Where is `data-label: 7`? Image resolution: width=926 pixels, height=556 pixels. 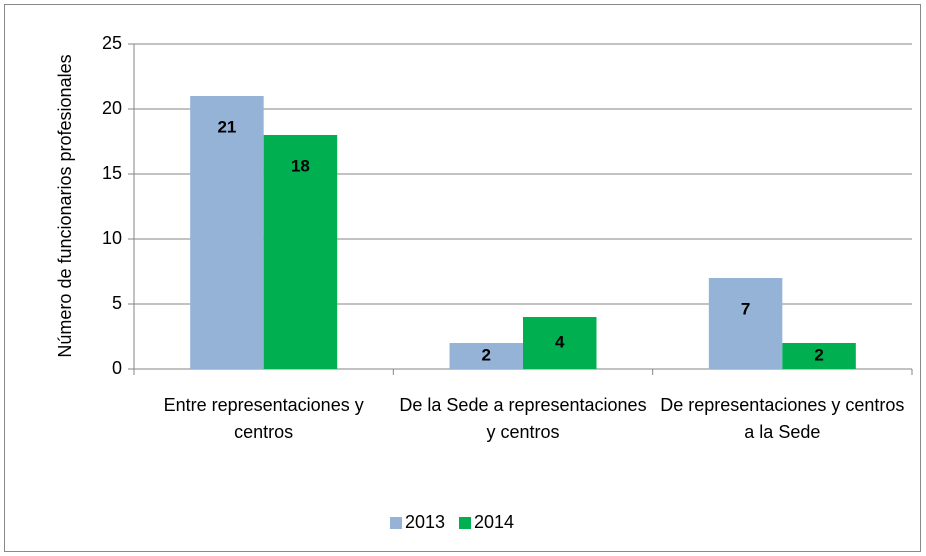 data-label: 7 is located at coordinates (745, 308).